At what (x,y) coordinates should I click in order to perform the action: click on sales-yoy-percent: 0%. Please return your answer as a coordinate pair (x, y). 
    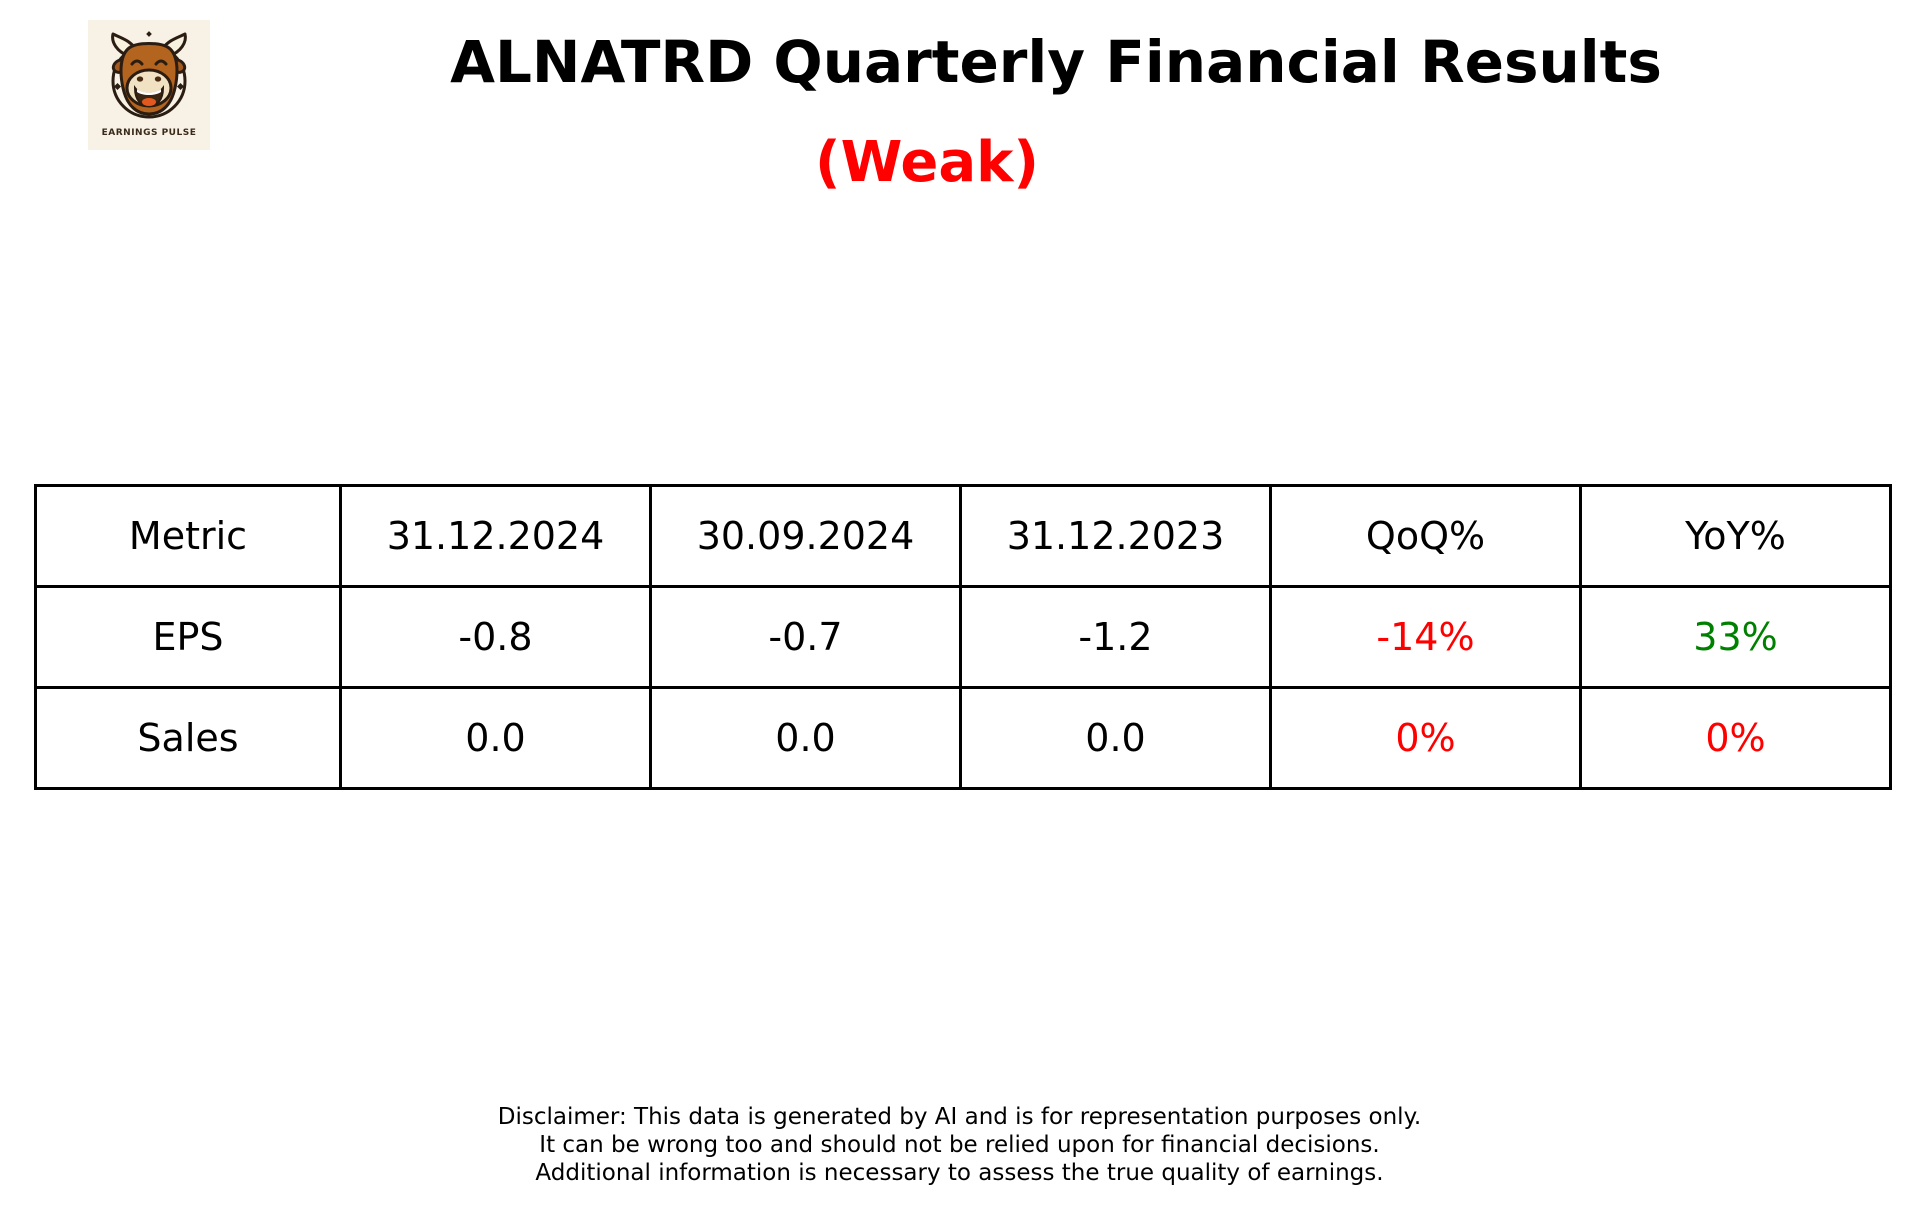
    Looking at the image, I should click on (1735, 738).